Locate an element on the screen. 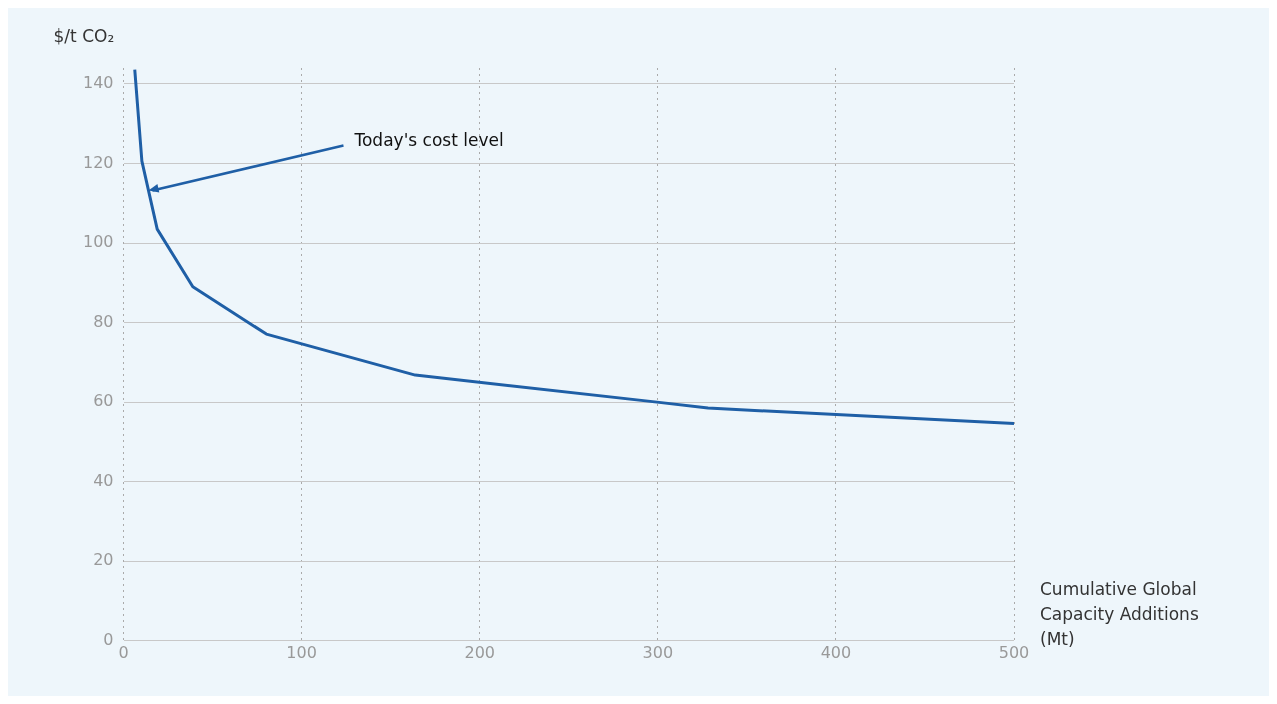  y-tick-label: 40 is located at coordinates (103, 480).